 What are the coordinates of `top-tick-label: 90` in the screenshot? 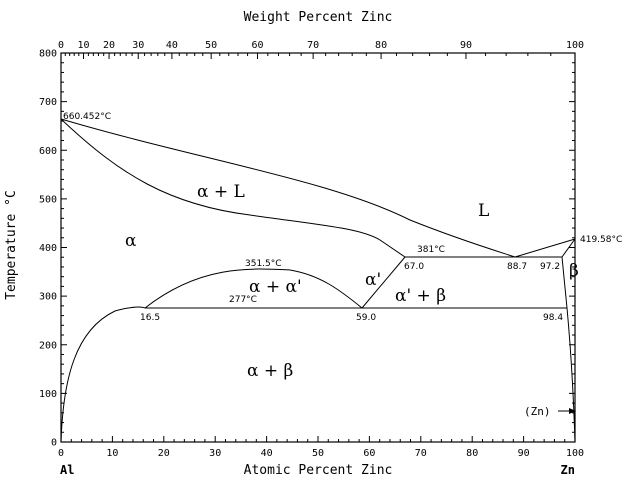 It's located at (466, 45).